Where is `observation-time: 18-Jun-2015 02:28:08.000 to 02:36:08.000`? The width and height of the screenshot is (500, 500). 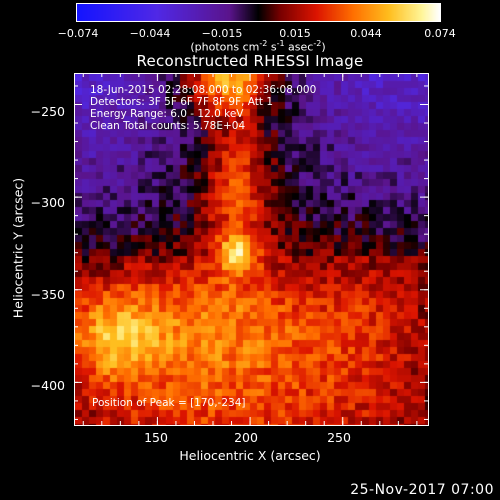
observation-time: 18-Jun-2015 02:28:08.000 to 02:36:08.000 is located at coordinates (203, 90).